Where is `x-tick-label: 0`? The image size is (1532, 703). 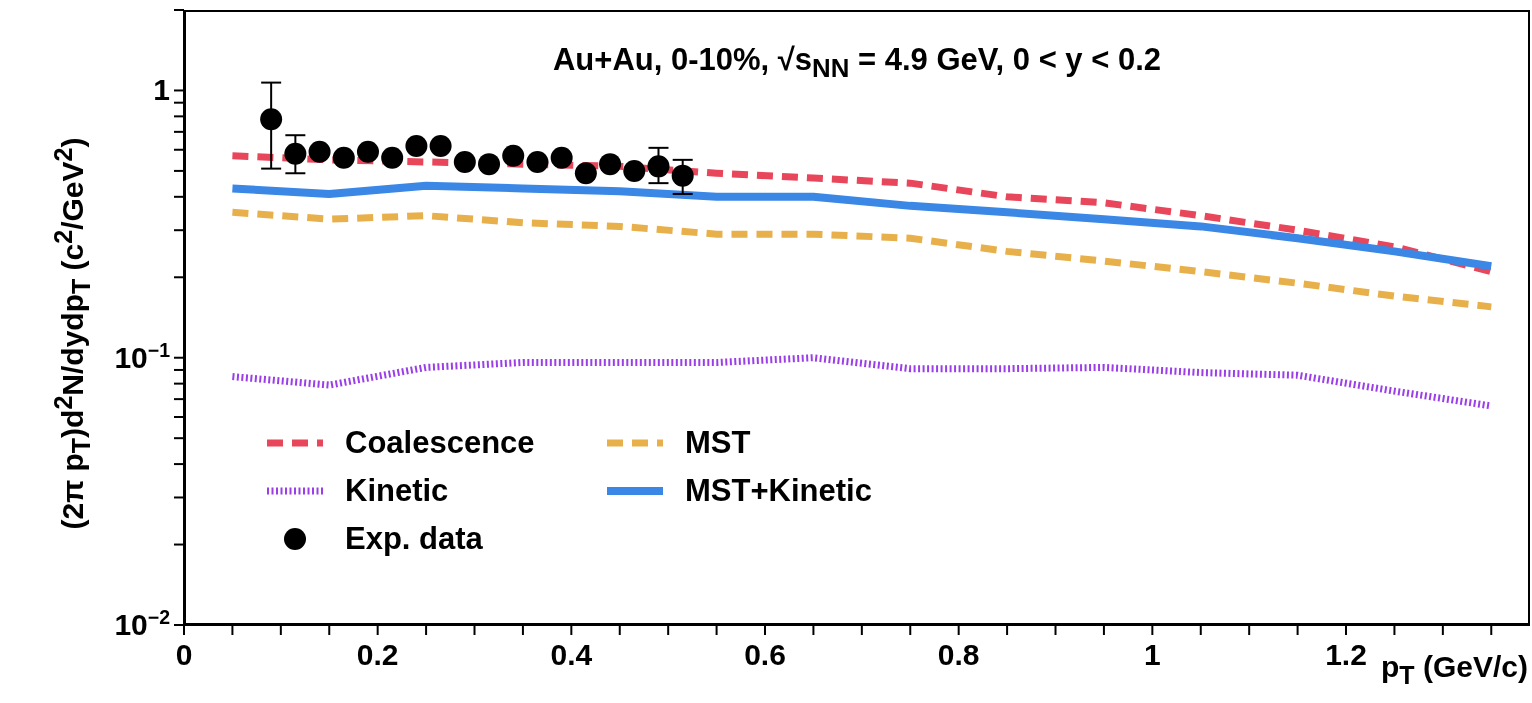 x-tick-label: 0 is located at coordinates (184, 654).